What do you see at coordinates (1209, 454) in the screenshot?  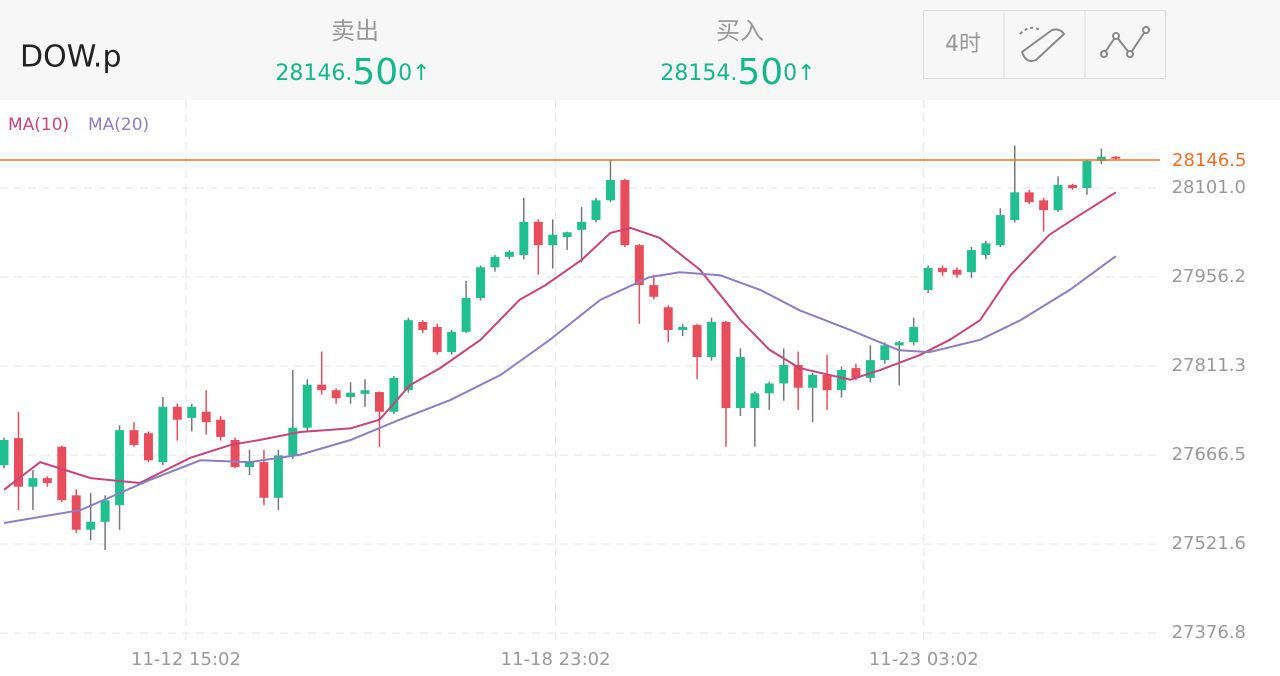 I see `y-tick-label: 27666.5` at bounding box center [1209, 454].